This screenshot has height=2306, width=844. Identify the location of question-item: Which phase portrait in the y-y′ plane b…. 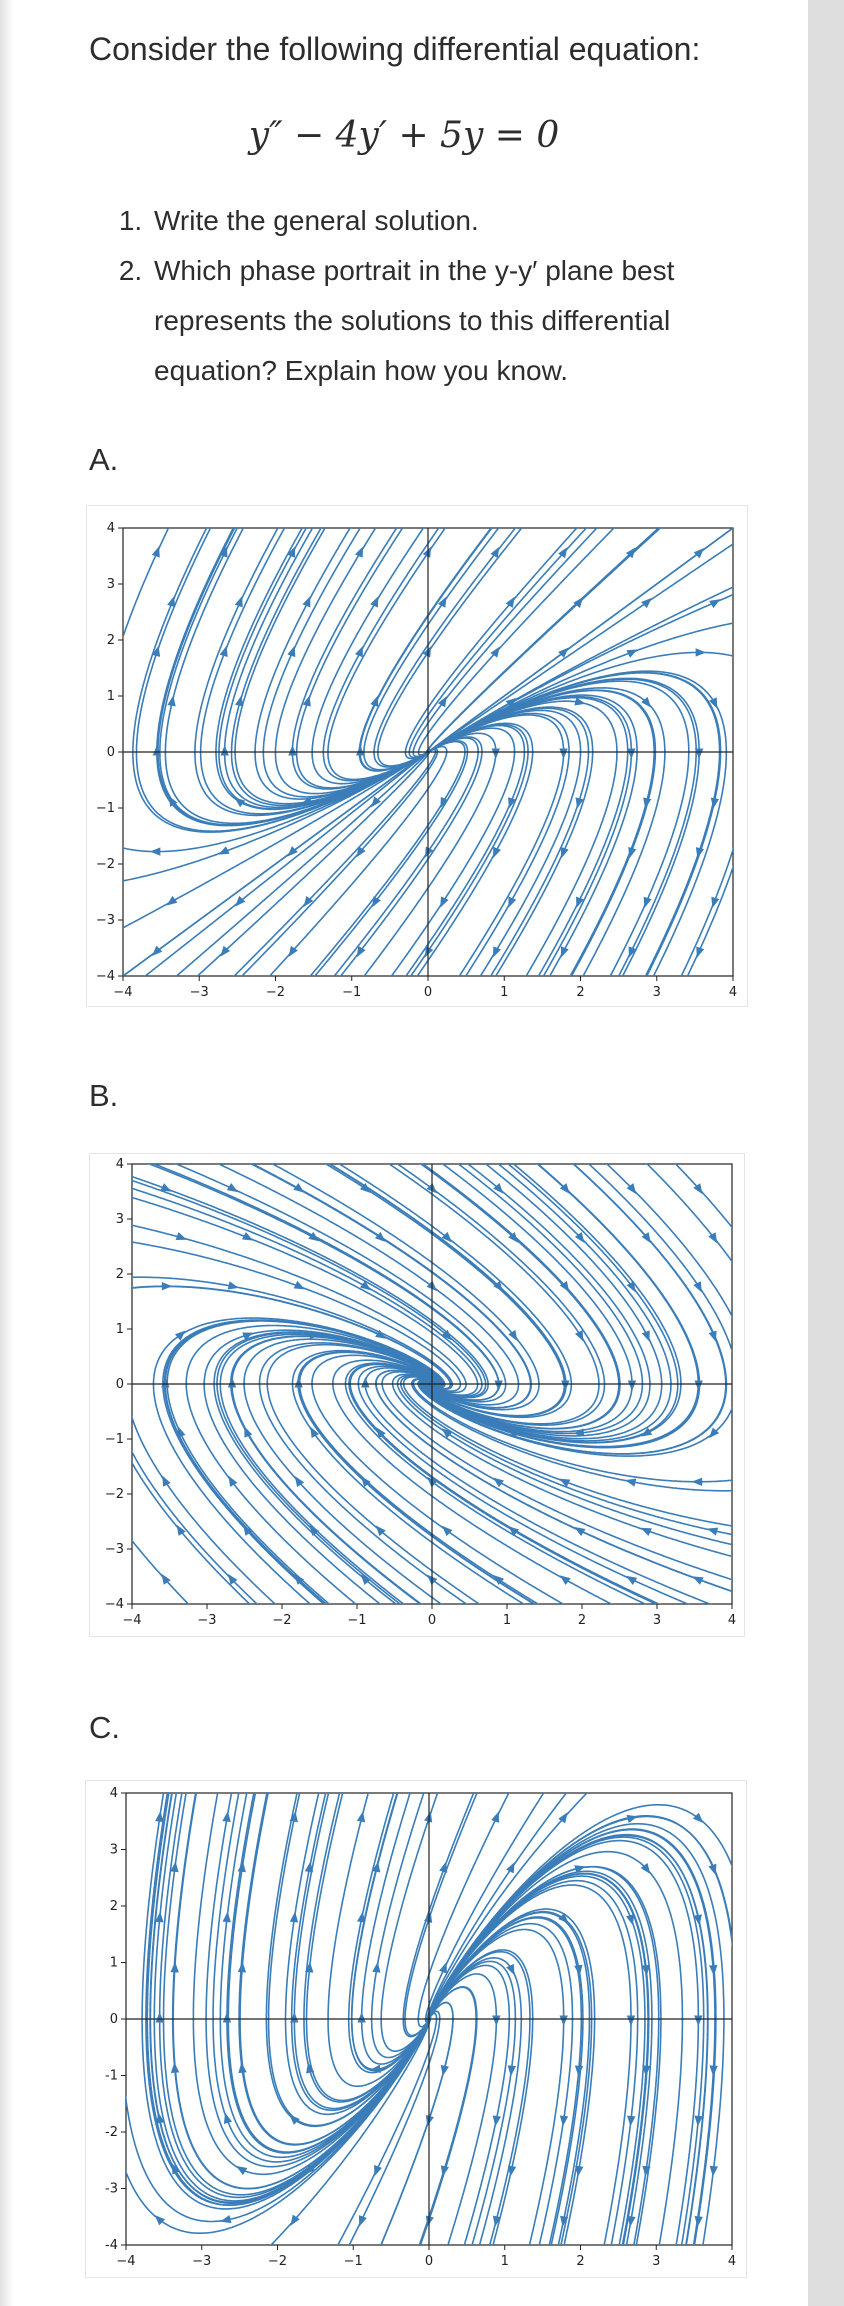
(460, 321).